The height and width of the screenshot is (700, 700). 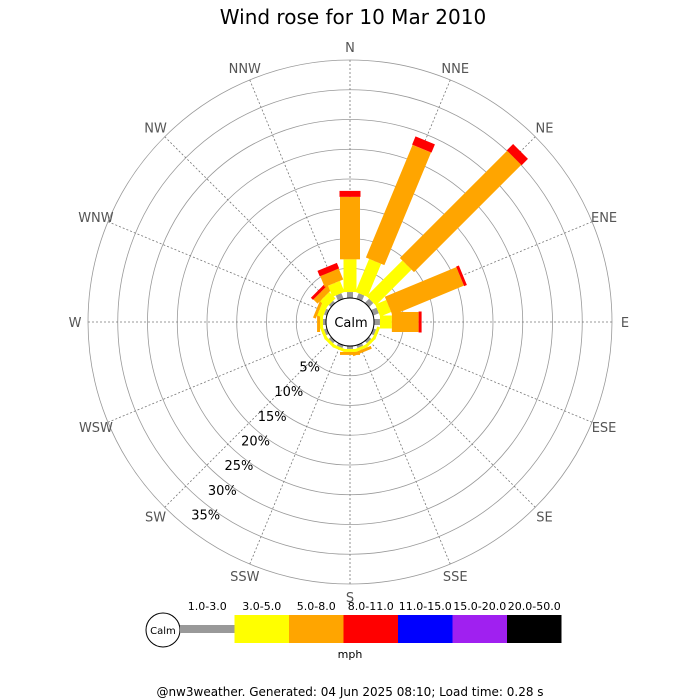 I want to click on bar-w, so click(x=321, y=322).